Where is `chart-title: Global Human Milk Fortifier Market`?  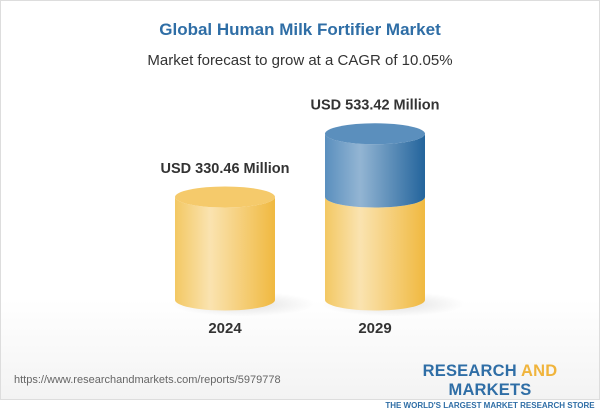
chart-title: Global Human Milk Fortifier Market is located at coordinates (300, 29).